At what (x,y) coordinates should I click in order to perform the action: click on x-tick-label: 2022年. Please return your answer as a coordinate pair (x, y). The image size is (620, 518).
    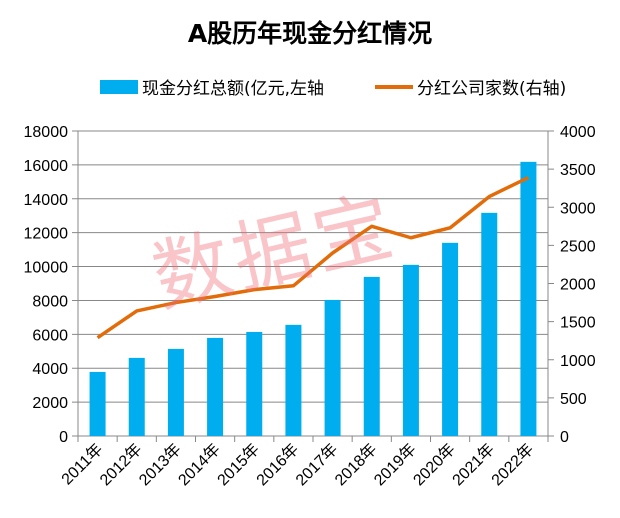
    Looking at the image, I should click on (512, 464).